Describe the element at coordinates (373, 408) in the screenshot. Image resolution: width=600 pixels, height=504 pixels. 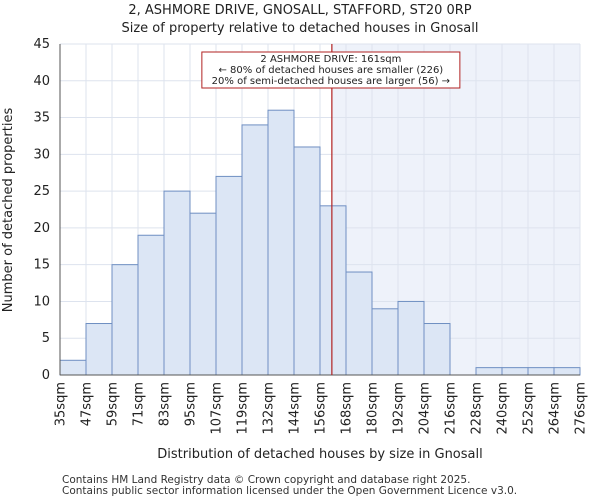
I see `x-tick-label: 180sqm` at that location.